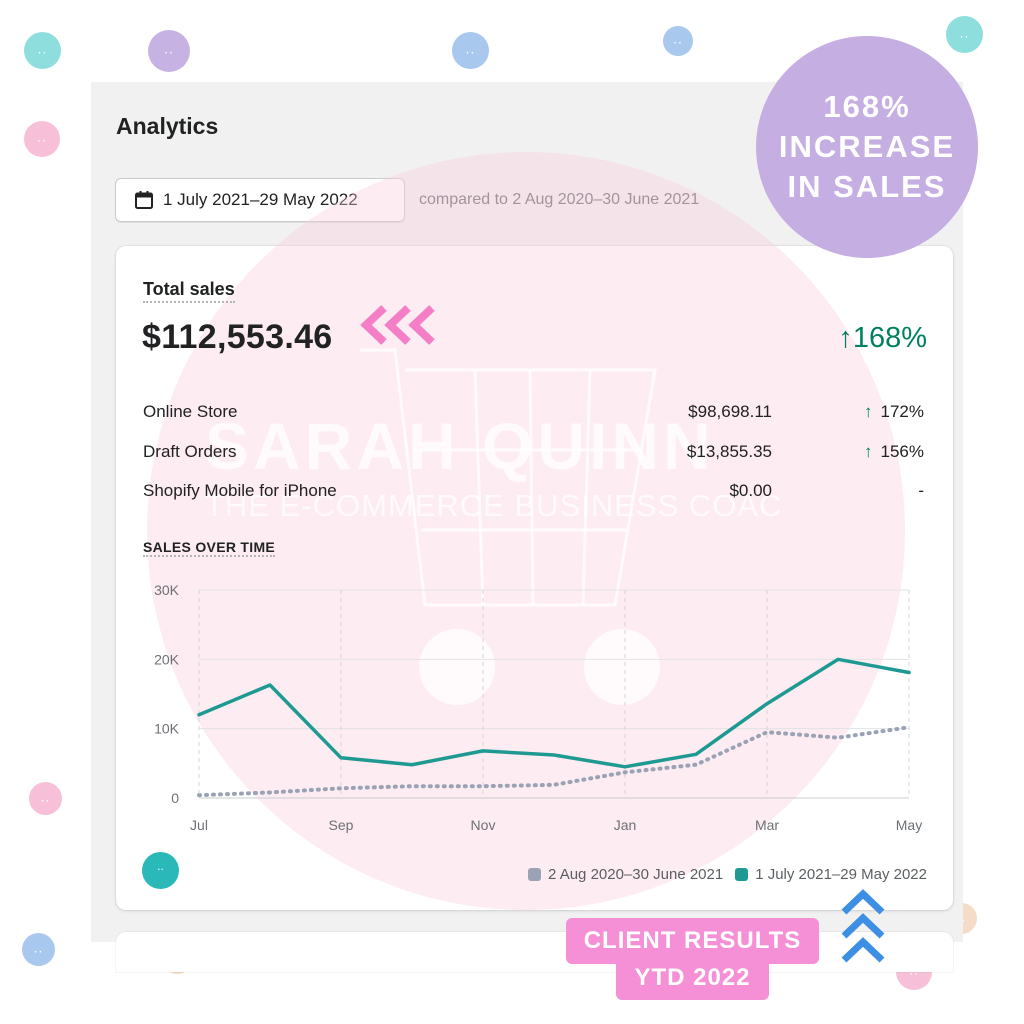 The height and width of the screenshot is (1024, 1024). Describe the element at coordinates (894, 451) in the screenshot. I see `channel-change: ↑ 156%` at that location.